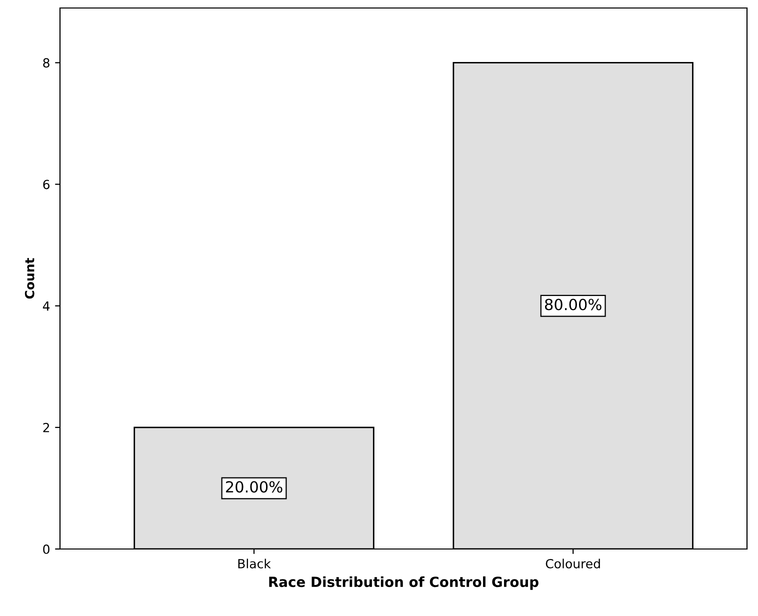 The width and height of the screenshot is (758, 616). What do you see at coordinates (46, 185) in the screenshot?
I see `y-tick-label: 6` at bounding box center [46, 185].